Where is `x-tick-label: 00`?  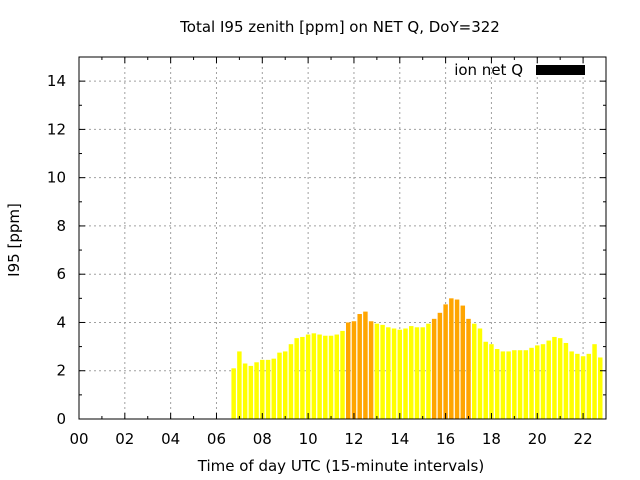 x-tick-label: 00 is located at coordinates (78, 439).